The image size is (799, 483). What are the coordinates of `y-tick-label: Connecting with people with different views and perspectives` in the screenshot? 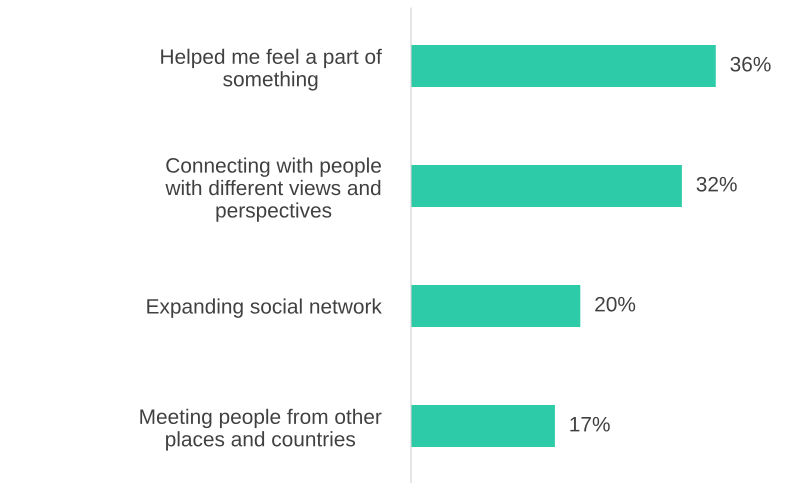 It's located at (273, 189).